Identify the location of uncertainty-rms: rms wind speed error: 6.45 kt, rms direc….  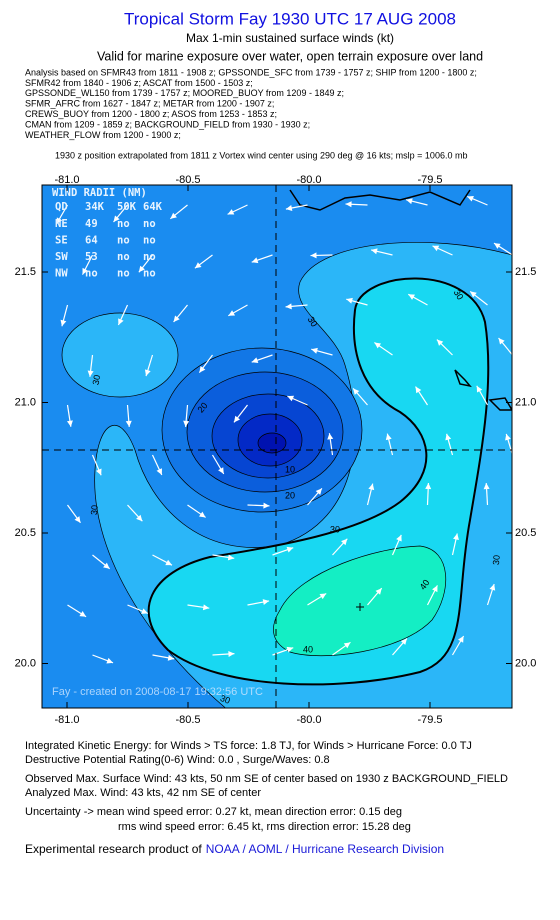
(264, 827).